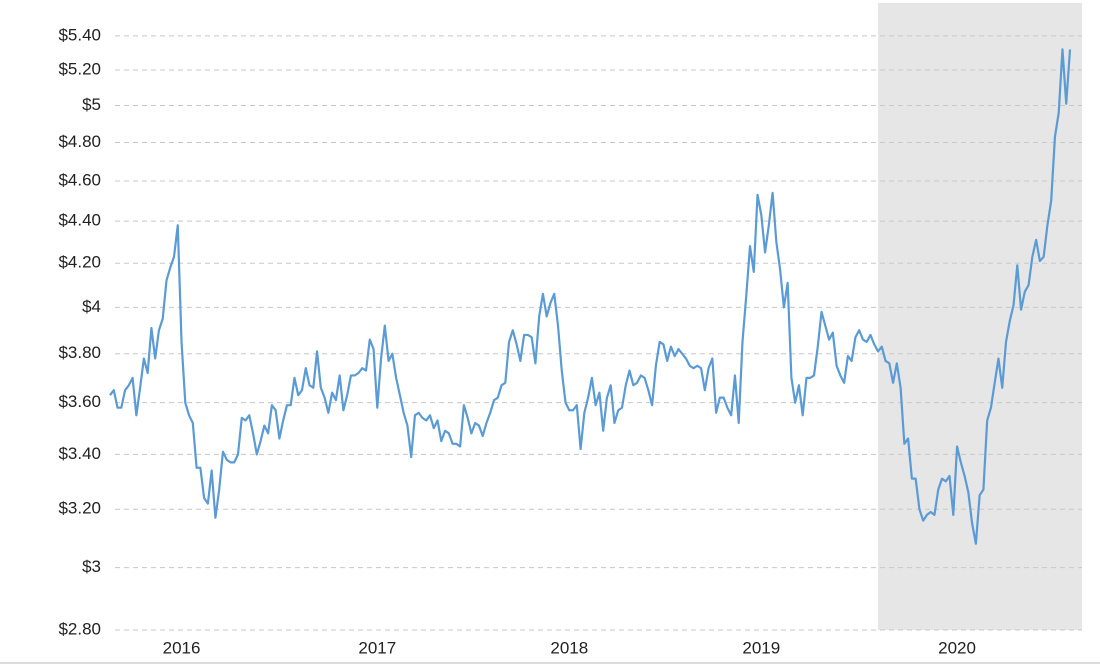 The image size is (1100, 664). I want to click on y-tick-label: $4.80, so click(79, 141).